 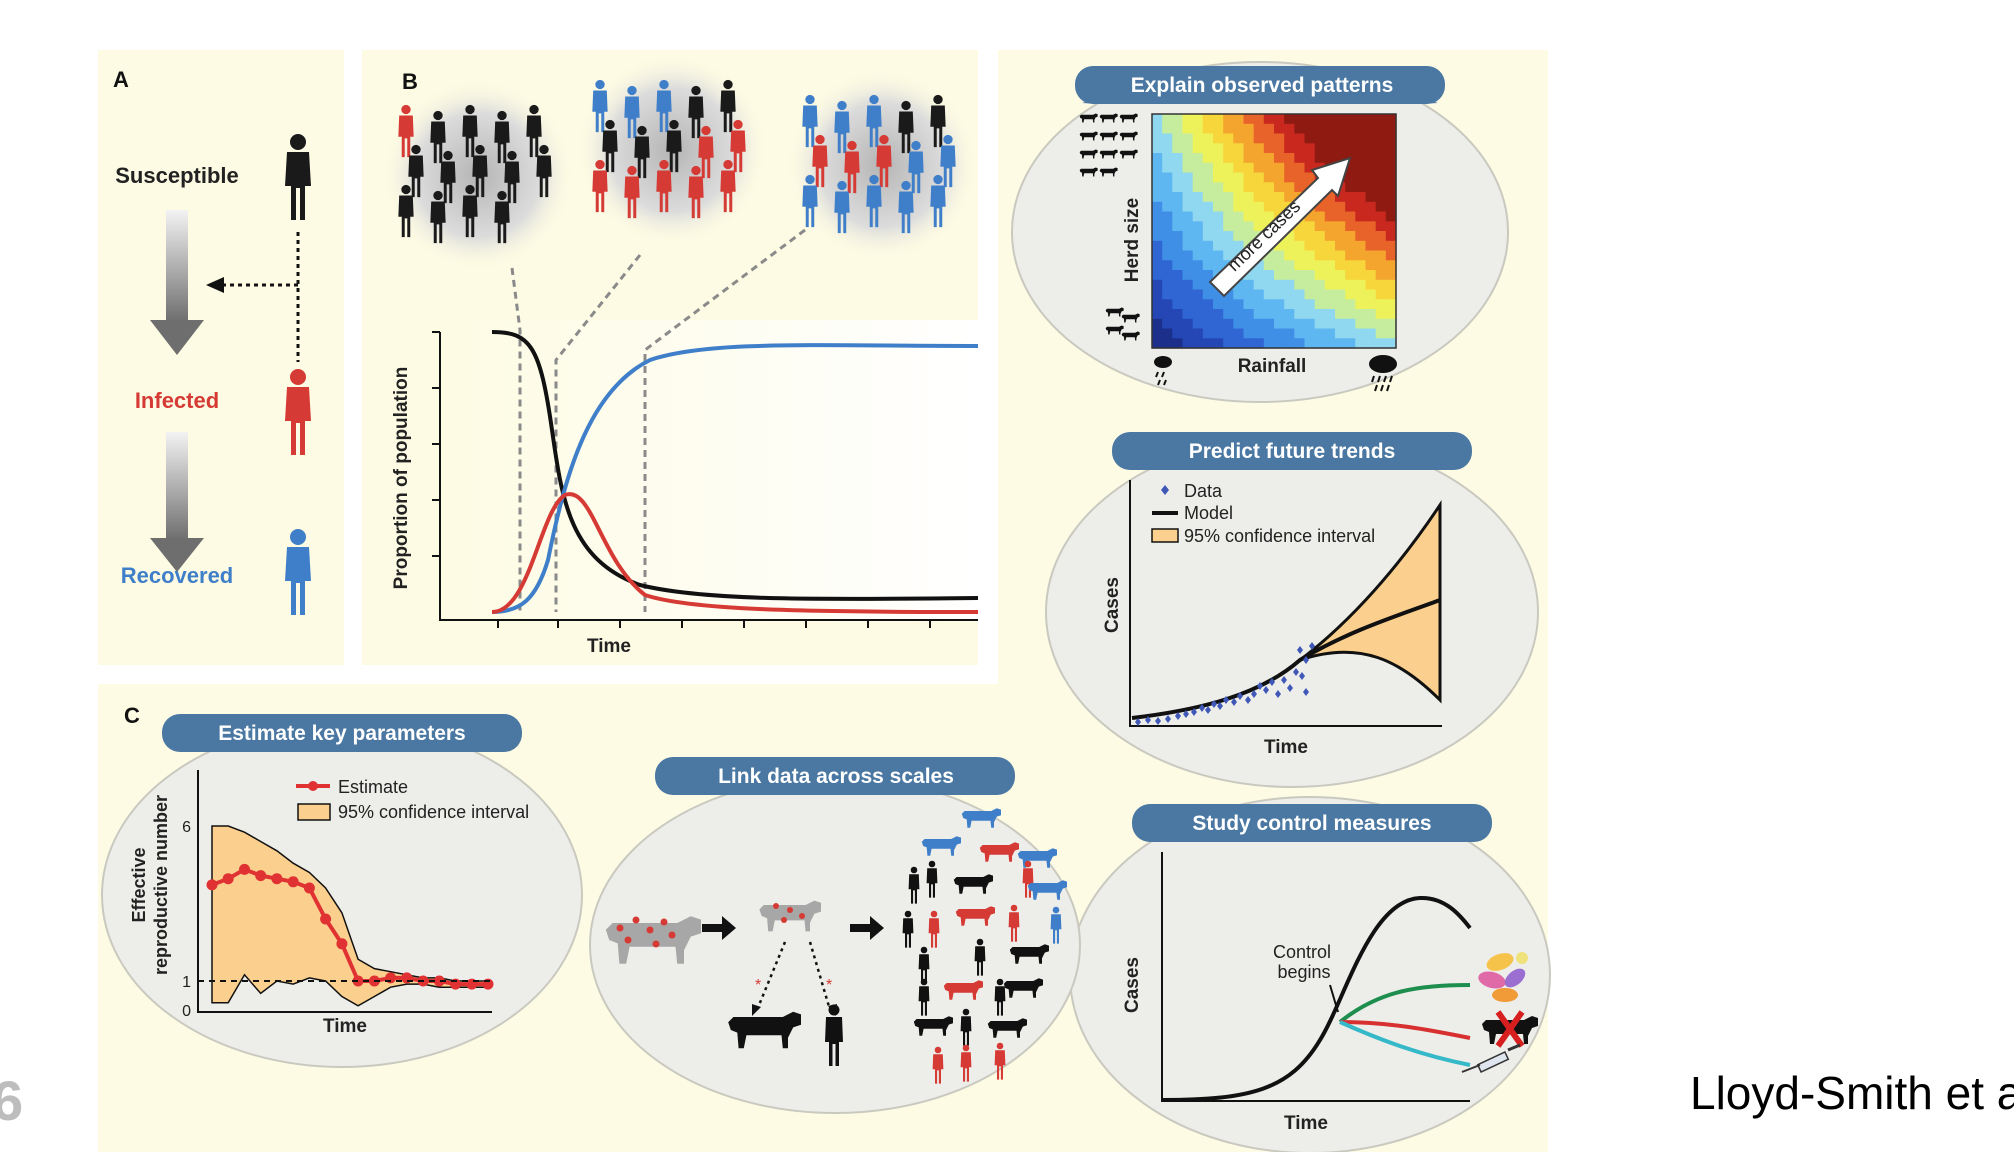 What do you see at coordinates (1163, 371) in the screenshot?
I see `low-rain-cloud-icon` at bounding box center [1163, 371].